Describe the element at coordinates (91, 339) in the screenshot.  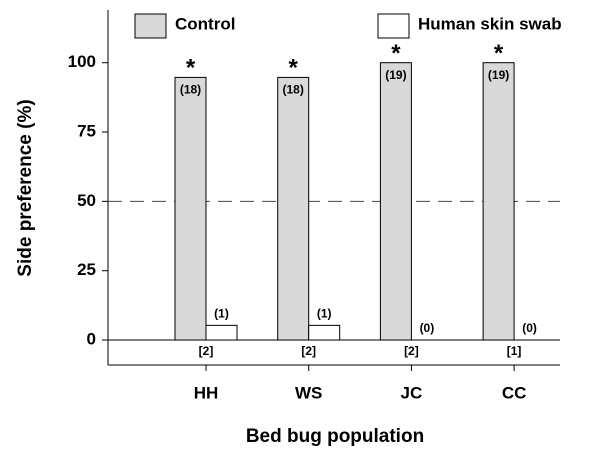
I see `y-tick-label: 0` at that location.